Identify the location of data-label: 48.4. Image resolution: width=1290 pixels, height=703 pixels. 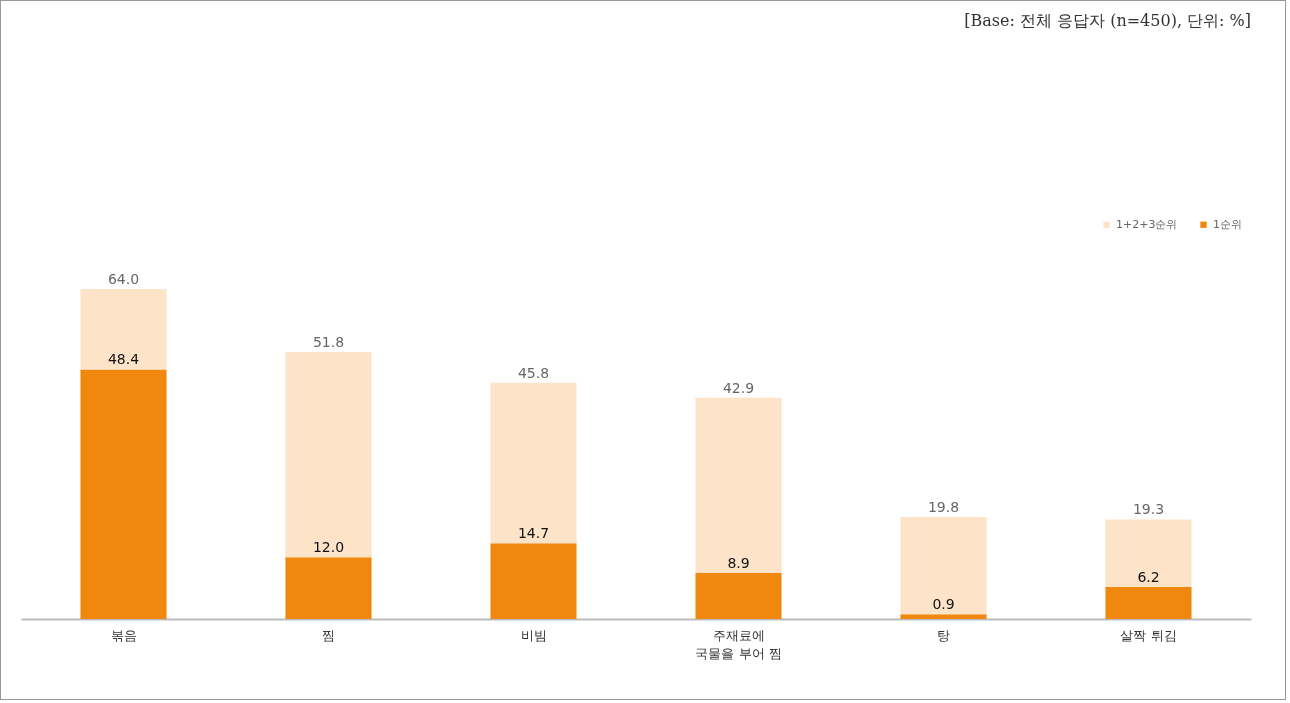
(123, 359).